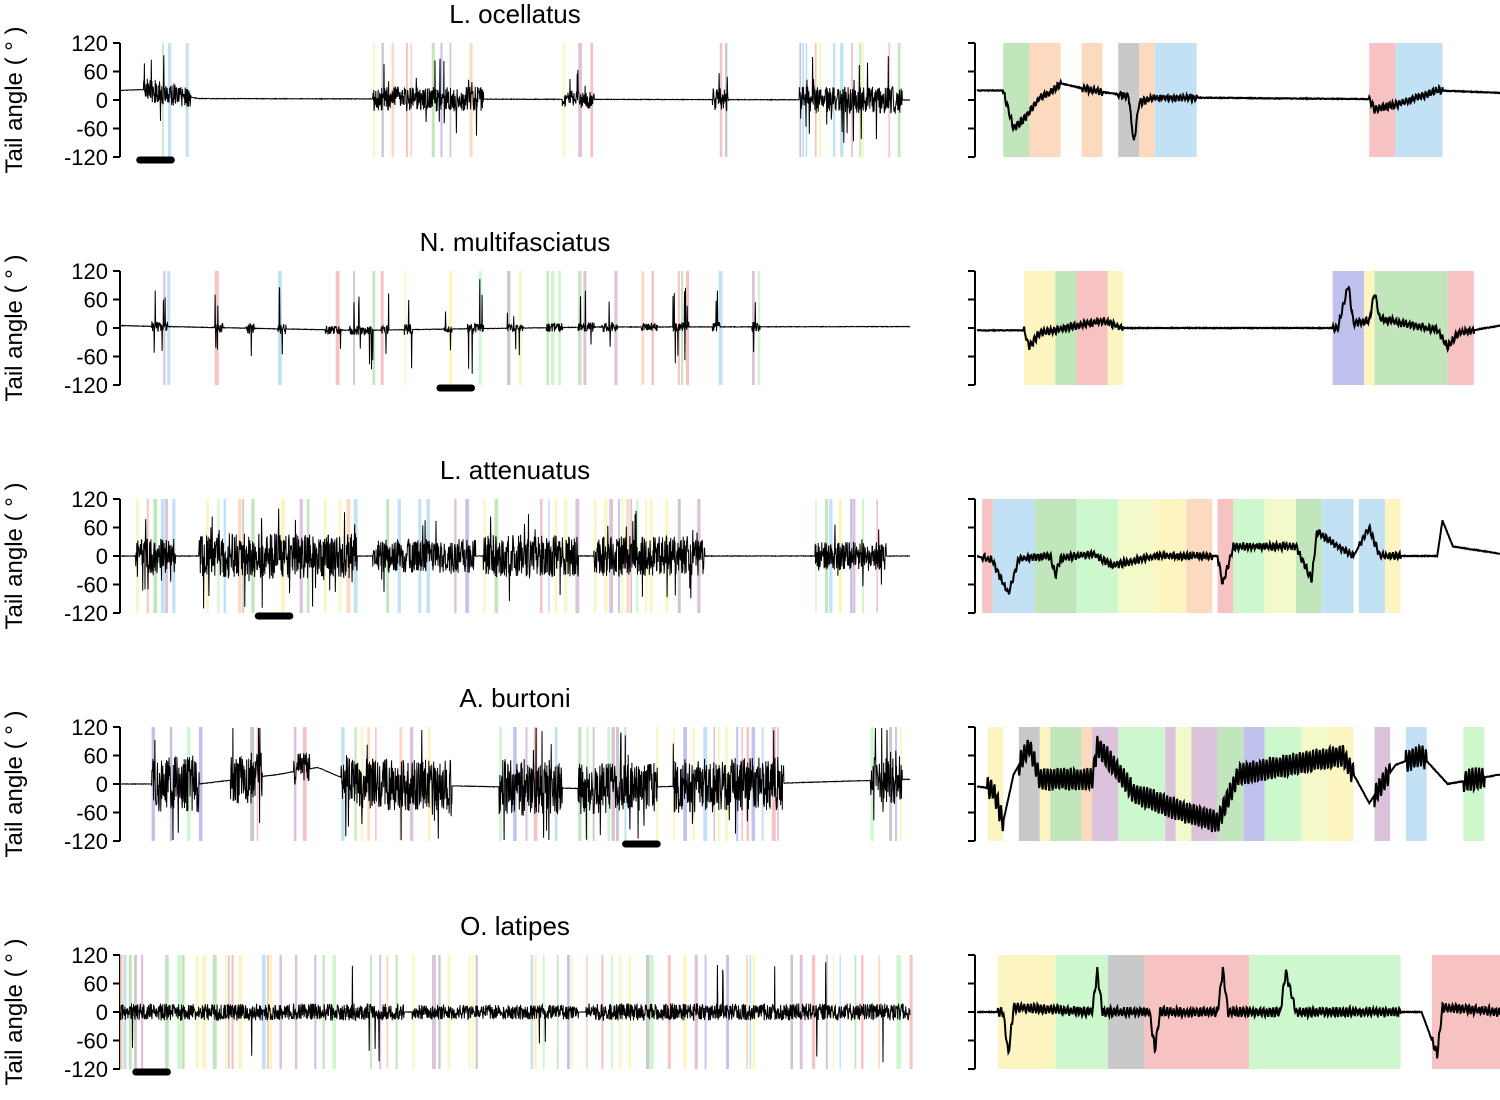  I want to click on zoom-bout-segments, so click(1223, 100).